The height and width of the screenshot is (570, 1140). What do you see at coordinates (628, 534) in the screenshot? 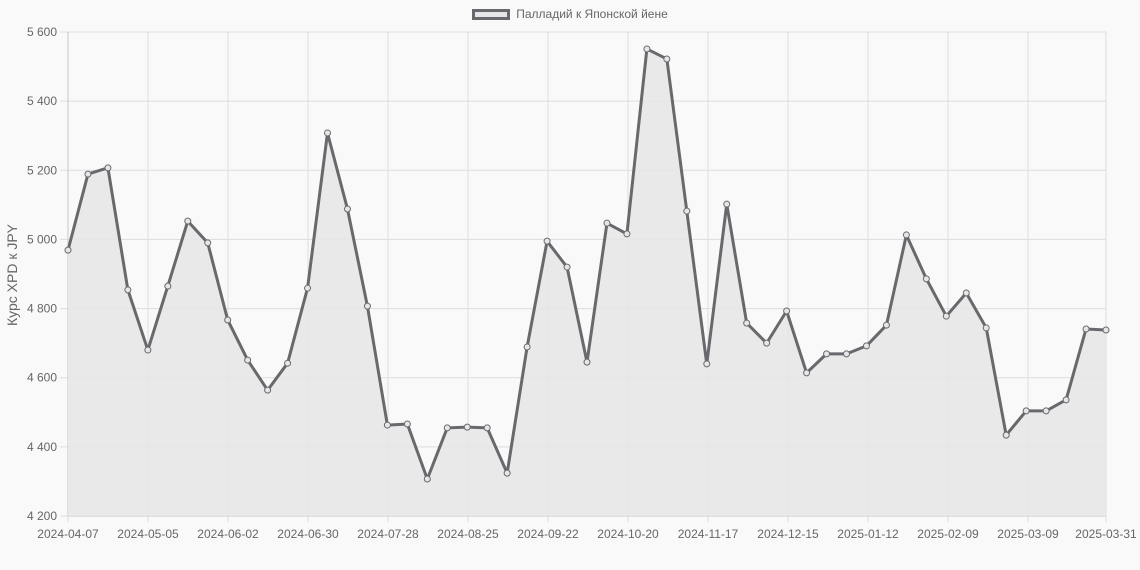
I see `x-tick-label: 2024-10-20` at bounding box center [628, 534].